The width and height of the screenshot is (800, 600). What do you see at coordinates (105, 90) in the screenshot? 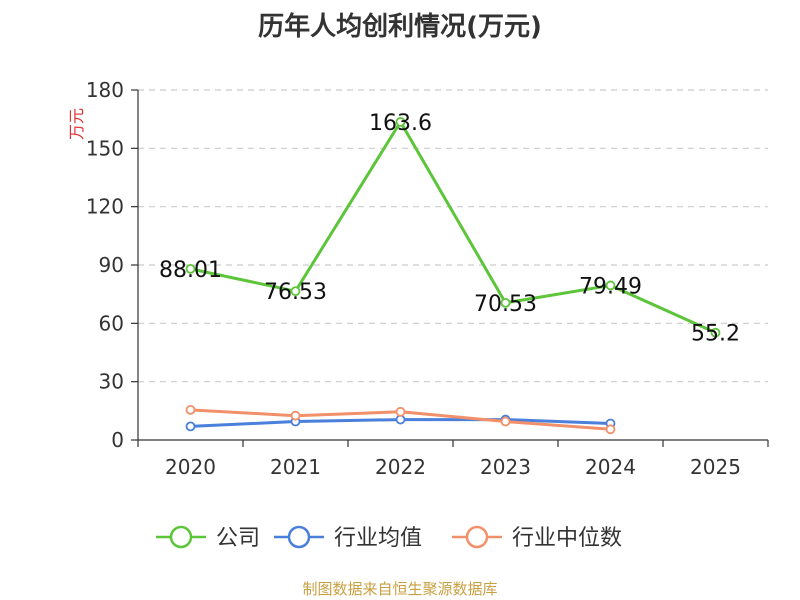
I see `y-tick-label: 180` at bounding box center [105, 90].